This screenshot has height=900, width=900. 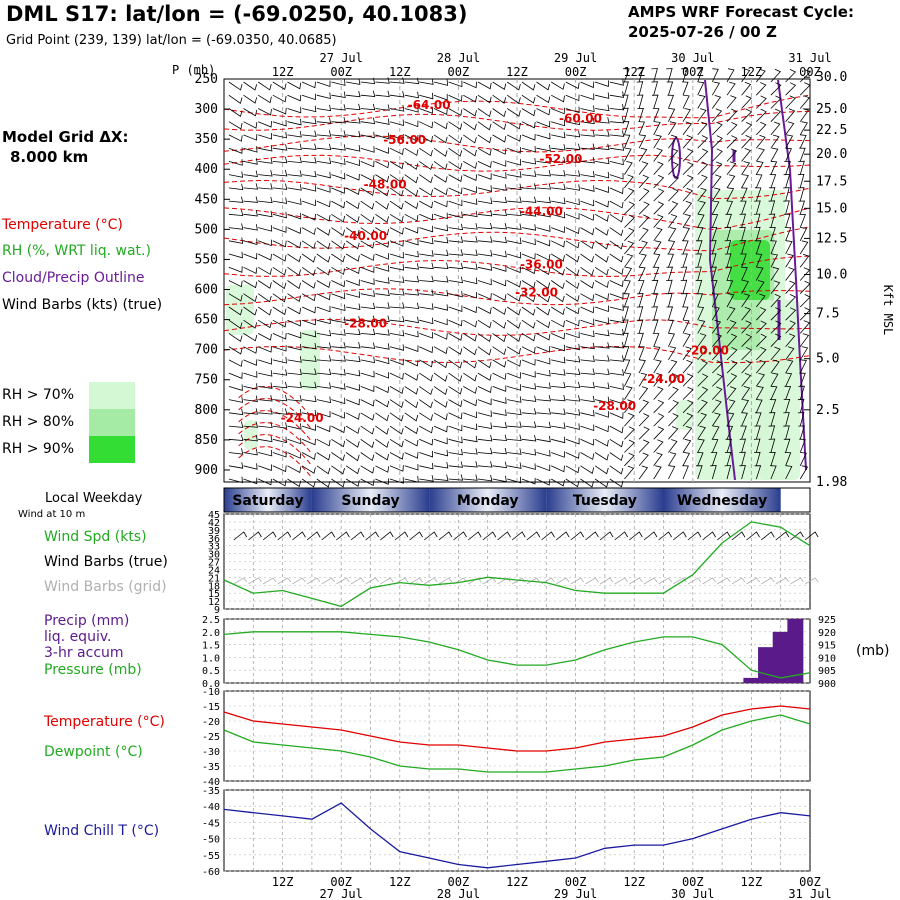 What do you see at coordinates (827, 671) in the screenshot?
I see `pressure-ytick: 905` at bounding box center [827, 671].